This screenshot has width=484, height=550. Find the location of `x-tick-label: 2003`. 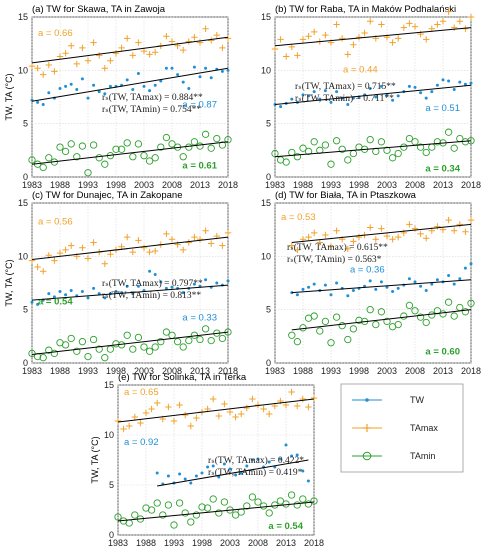

x-tick-label: 2003 is located at coordinates (144, 185).